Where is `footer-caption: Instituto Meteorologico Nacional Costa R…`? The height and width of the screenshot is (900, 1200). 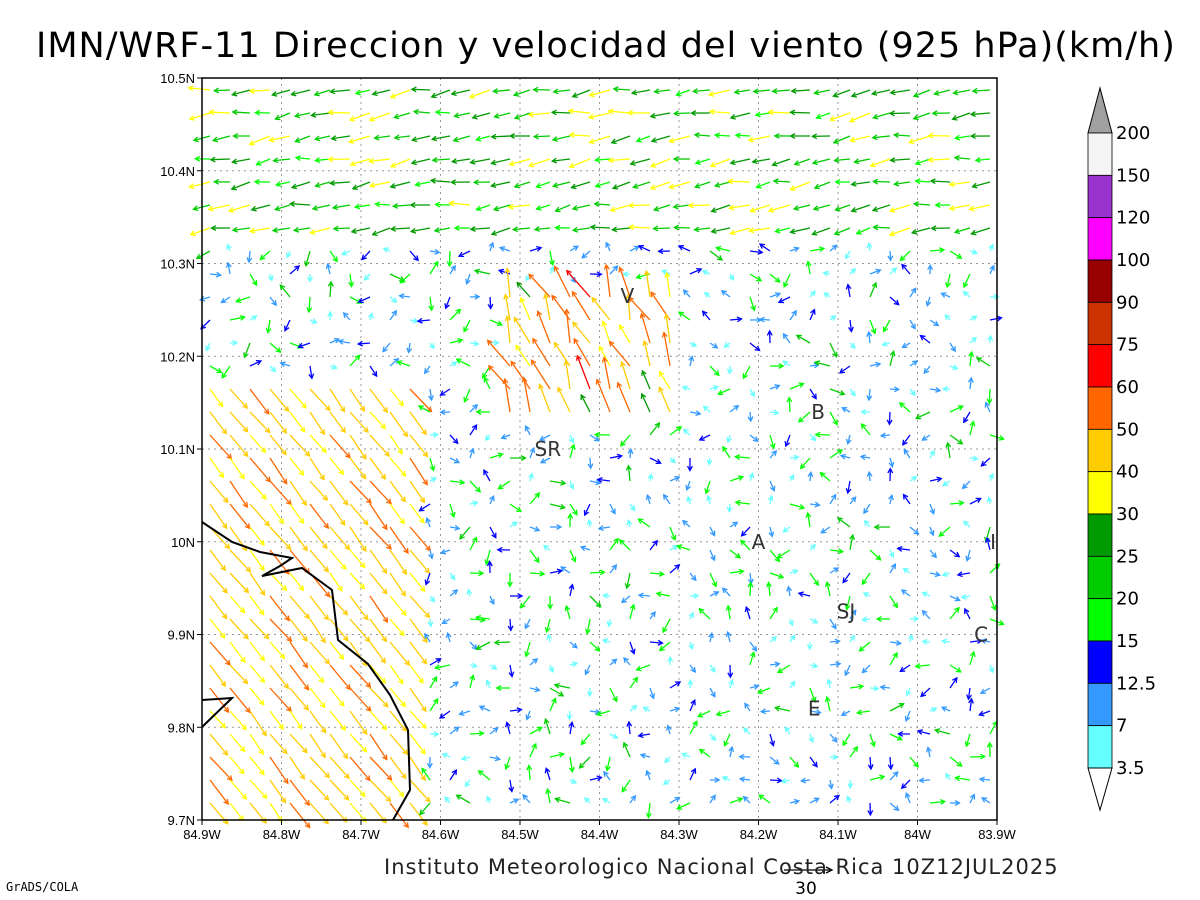 footer-caption: Instituto Meteorologico Nacional Costa R… is located at coordinates (721, 867).